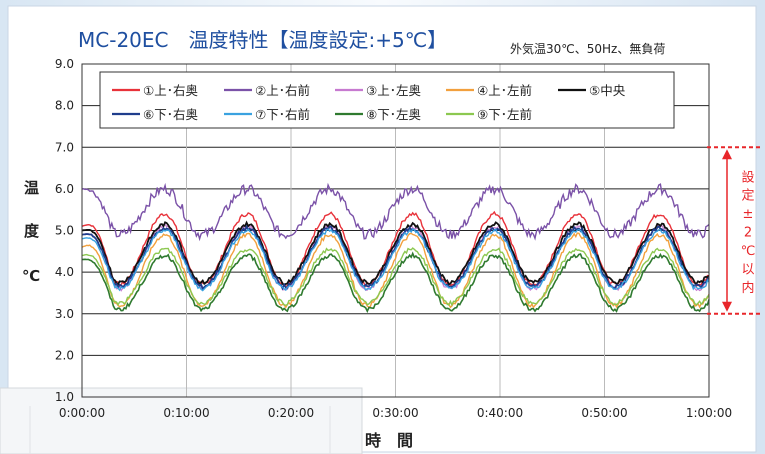 This screenshot has height=454, width=765. Describe the element at coordinates (282, 90) in the screenshot. I see `legend-label: ②上･右前` at that location.